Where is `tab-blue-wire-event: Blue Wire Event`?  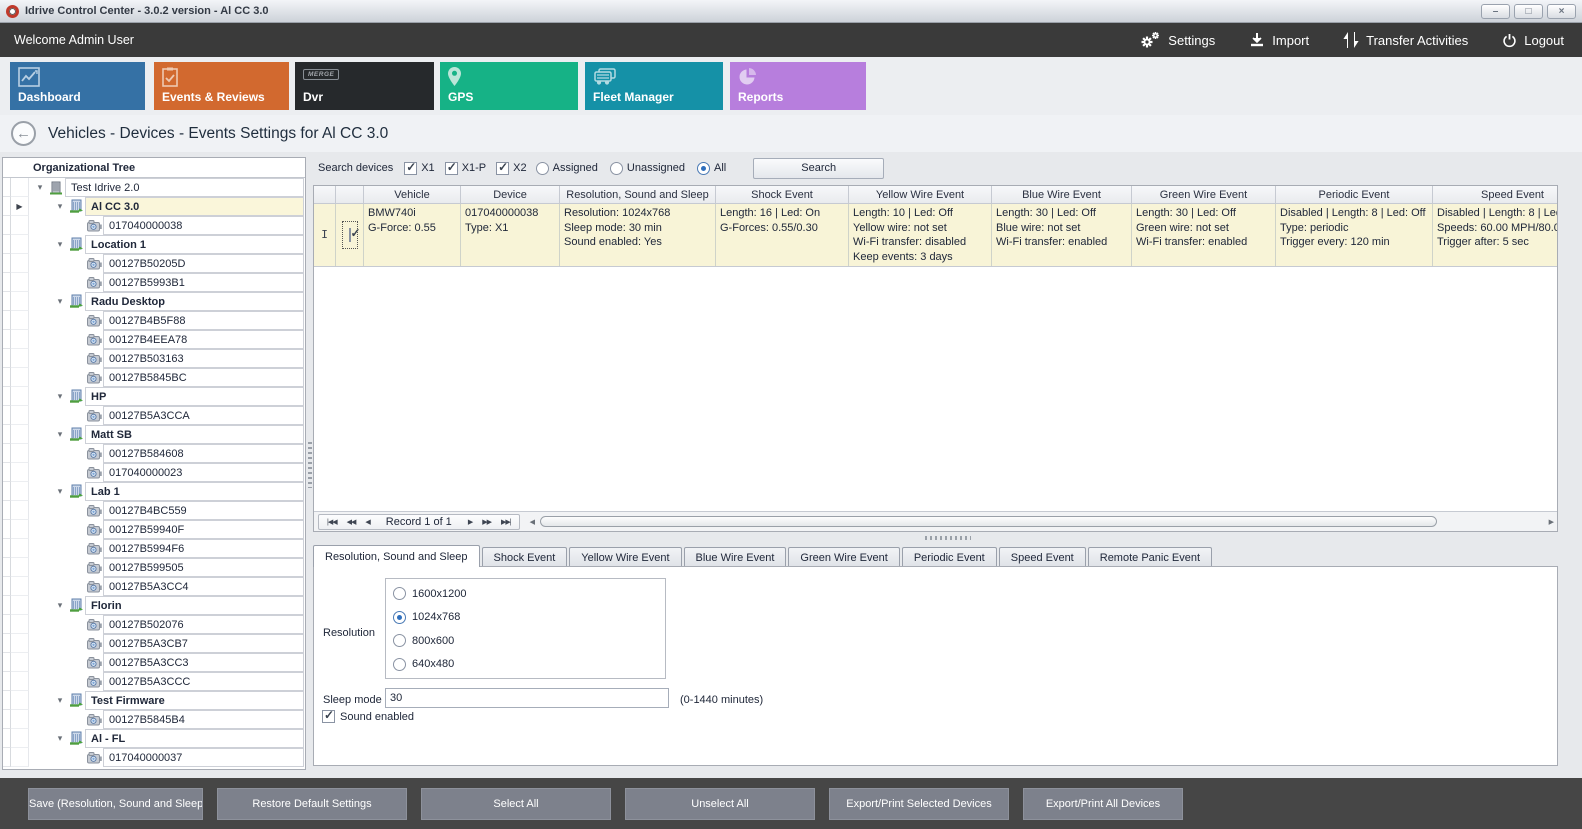
tab-blue-wire-event: Blue Wire Event is located at coordinates (735, 557).